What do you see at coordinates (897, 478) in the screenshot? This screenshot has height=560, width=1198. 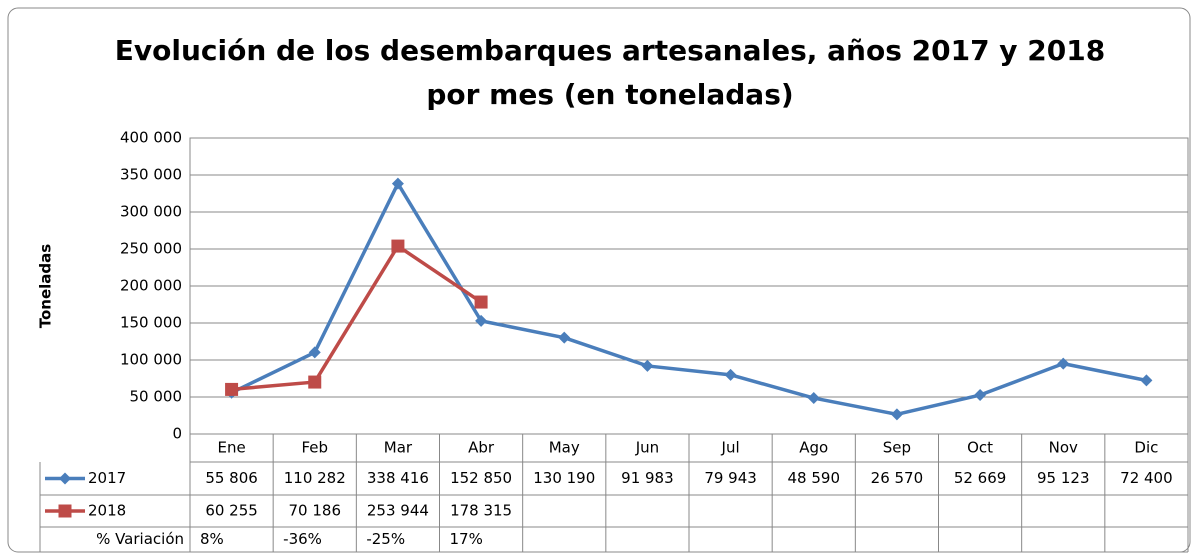 I see `data-label: 26 570` at bounding box center [897, 478].